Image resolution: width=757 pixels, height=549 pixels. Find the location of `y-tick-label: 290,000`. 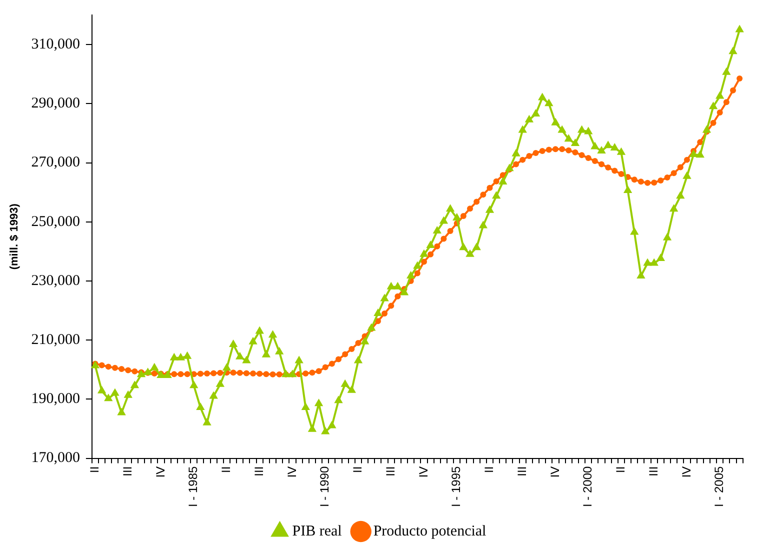

y-tick-label: 290,000 is located at coordinates (55, 104).